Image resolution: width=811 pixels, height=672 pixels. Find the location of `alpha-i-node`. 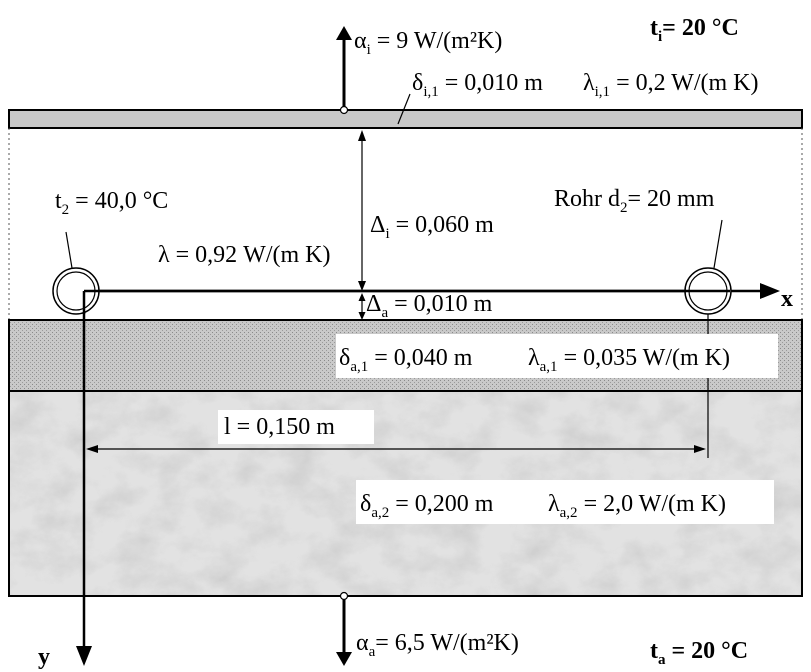

alpha-i-node is located at coordinates (344, 110).